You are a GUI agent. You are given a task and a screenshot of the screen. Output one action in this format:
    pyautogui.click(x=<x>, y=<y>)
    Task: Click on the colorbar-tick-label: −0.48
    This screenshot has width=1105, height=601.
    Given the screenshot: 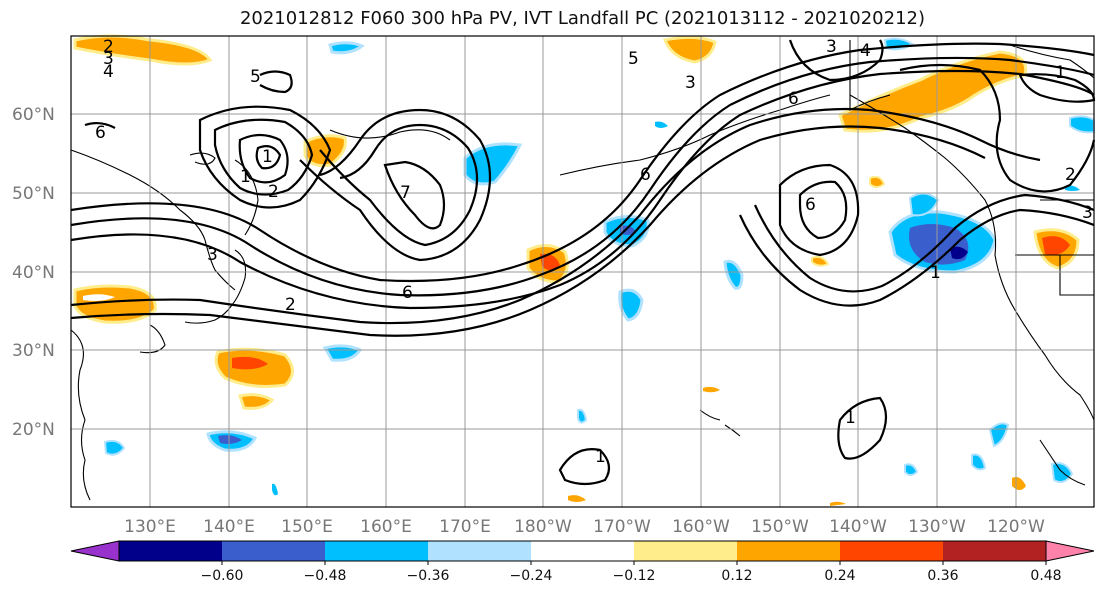 What is the action you would take?
    pyautogui.click(x=325, y=576)
    